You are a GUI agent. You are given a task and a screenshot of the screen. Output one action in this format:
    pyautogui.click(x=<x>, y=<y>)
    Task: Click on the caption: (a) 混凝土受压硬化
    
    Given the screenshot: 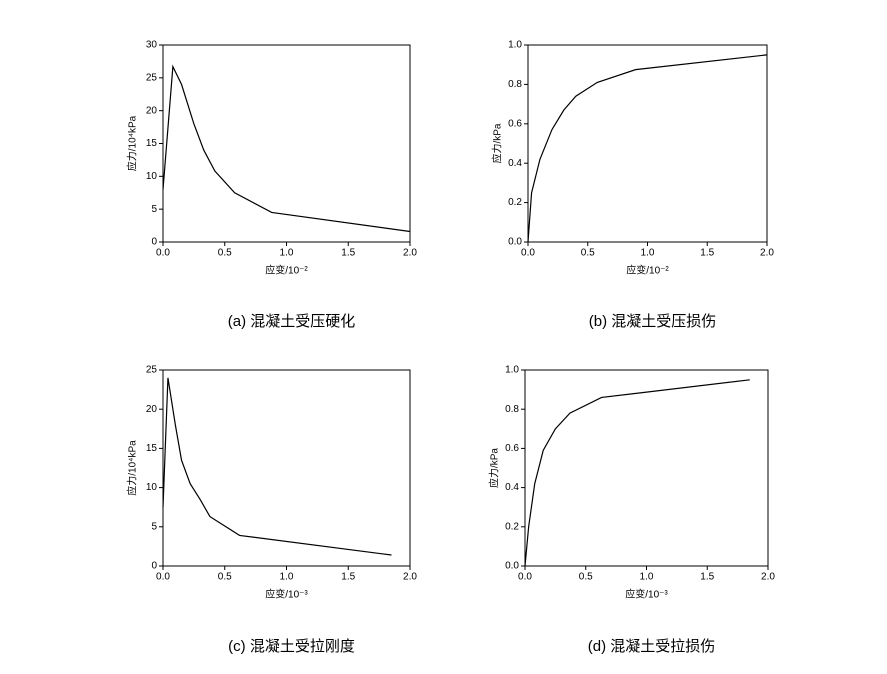 What is the action you would take?
    pyautogui.click(x=292, y=321)
    